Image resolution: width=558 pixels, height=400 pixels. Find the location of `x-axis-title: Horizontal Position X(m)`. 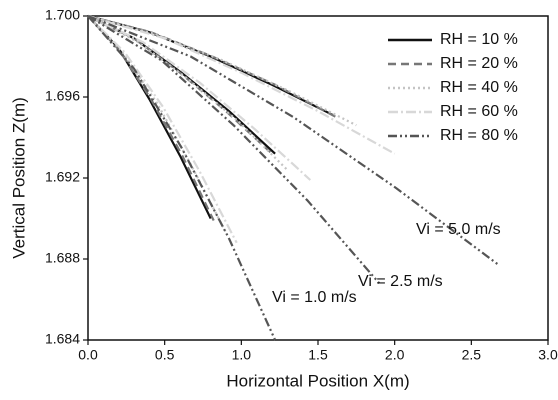

x-axis-title: Horizontal Position X(m) is located at coordinates (317, 380).